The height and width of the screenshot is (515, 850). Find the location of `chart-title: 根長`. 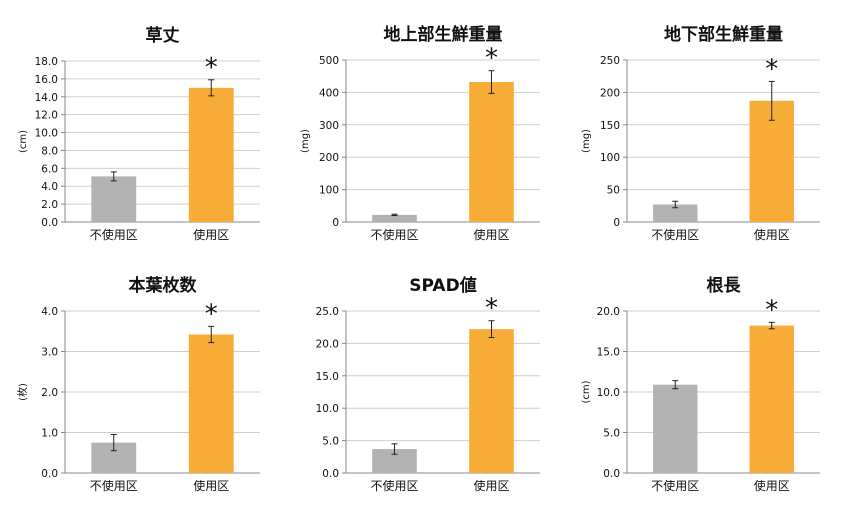

chart-title: 根長 is located at coordinates (724, 285).